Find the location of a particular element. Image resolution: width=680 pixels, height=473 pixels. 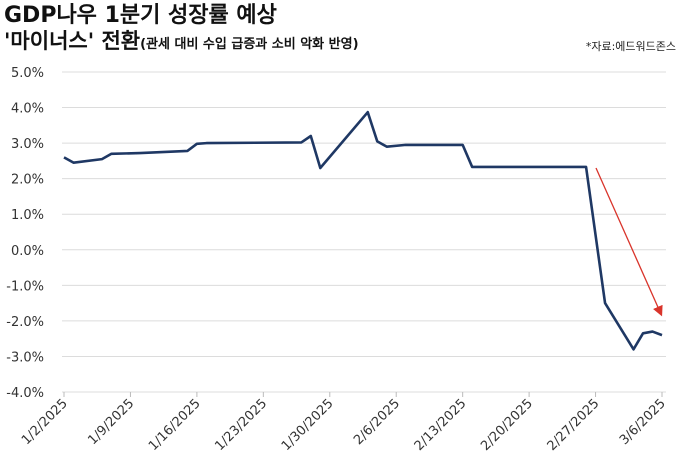

x-tick-label: 1/9/2025 is located at coordinates (111, 422).